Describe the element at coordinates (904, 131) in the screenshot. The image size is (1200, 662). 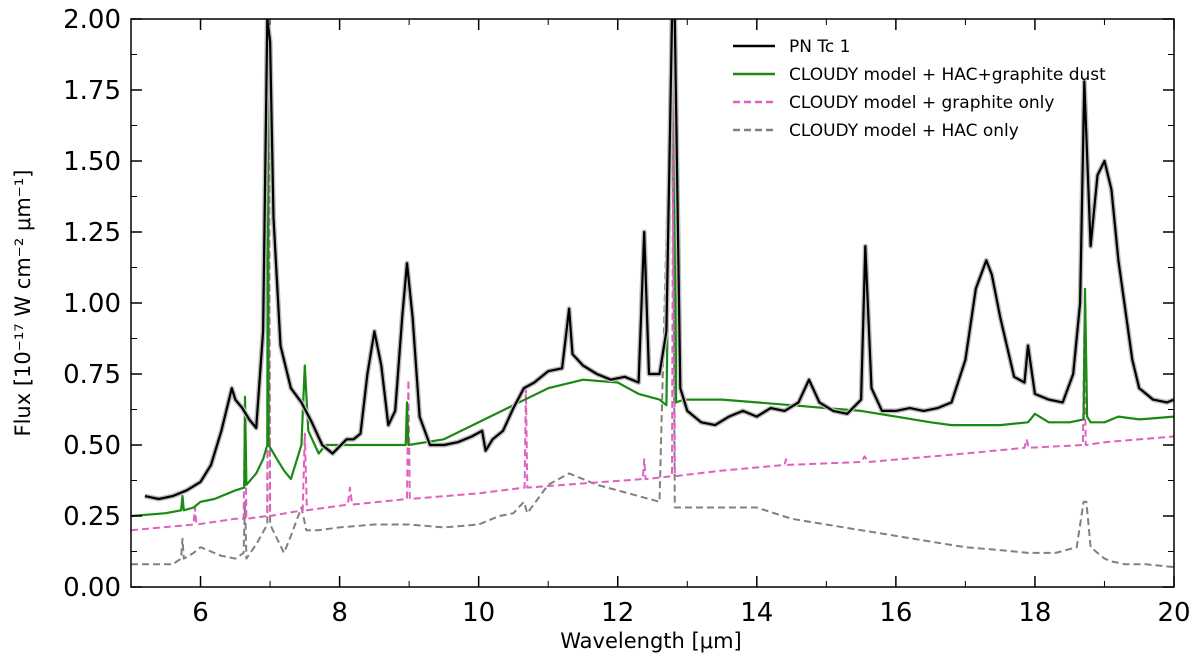
I see `legend-label-cloudy-model-hac-only: CLOUDY model + HAC only` at that location.